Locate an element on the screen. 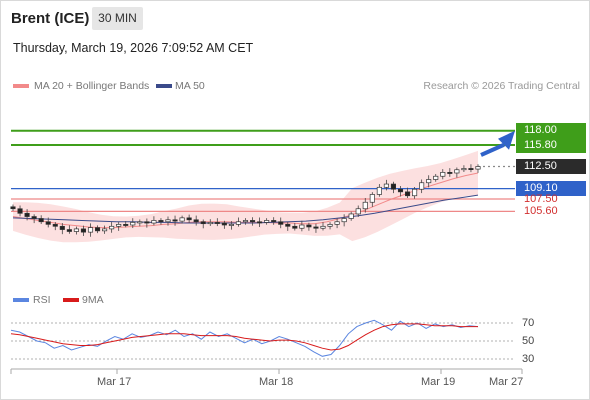  price-tag: 105.60 is located at coordinates (541, 210).